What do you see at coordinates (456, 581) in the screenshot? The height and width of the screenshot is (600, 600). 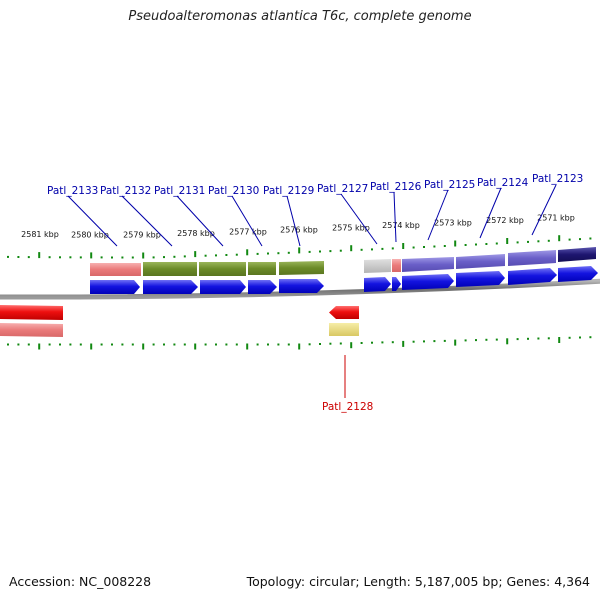 I see `length-value: 5,187,005 bp` at bounding box center [456, 581].